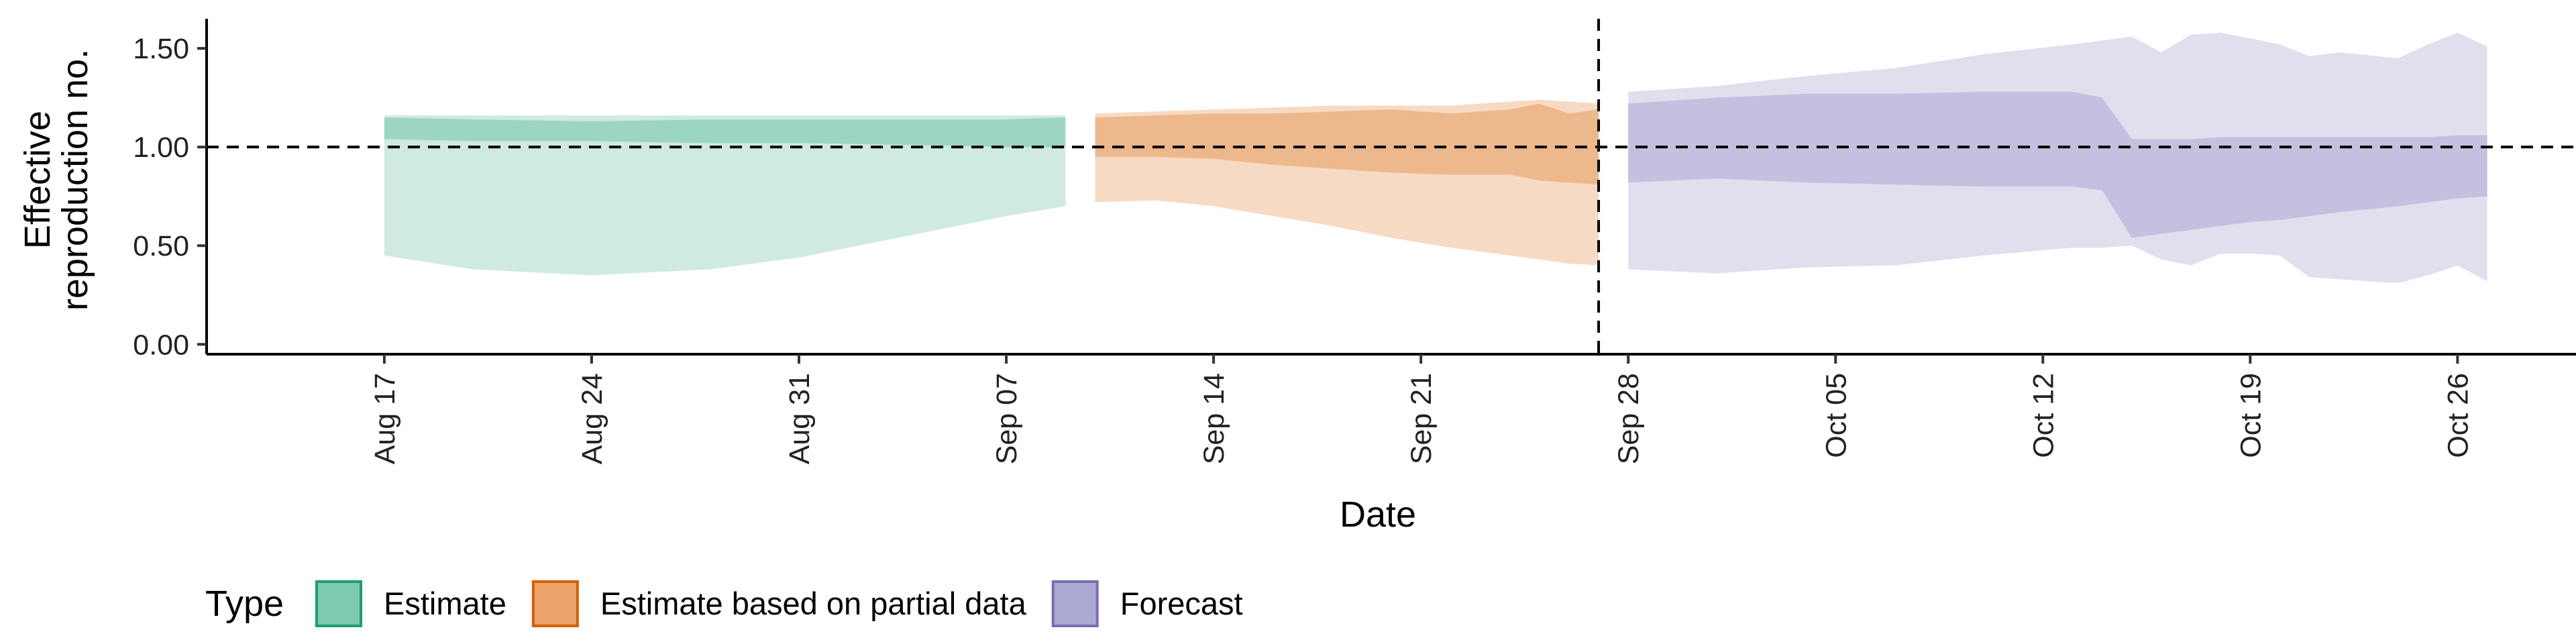 This screenshot has height=644, width=2576. I want to click on forecast-inner-band, so click(2057, 164).